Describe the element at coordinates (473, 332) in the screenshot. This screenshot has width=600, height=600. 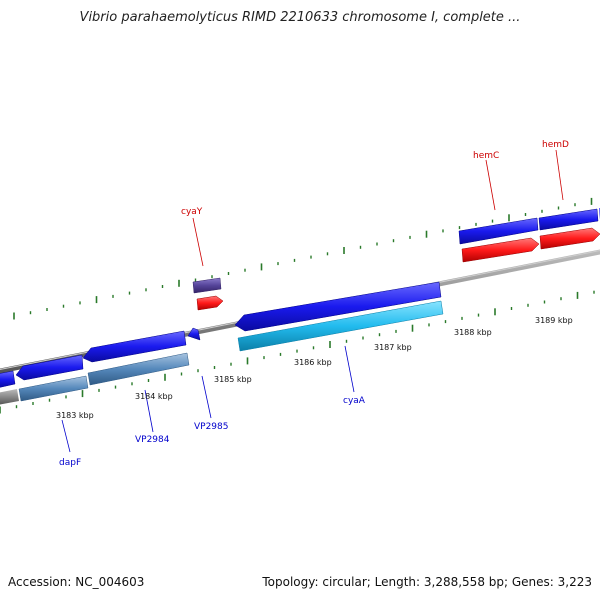
I see `scale-label-3188: 3188 kbp` at that location.